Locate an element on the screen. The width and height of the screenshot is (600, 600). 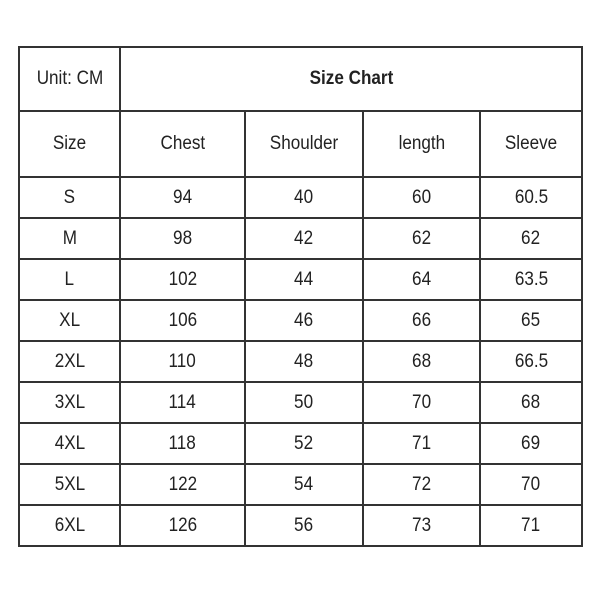
table-cell: 66.5 is located at coordinates (531, 361).